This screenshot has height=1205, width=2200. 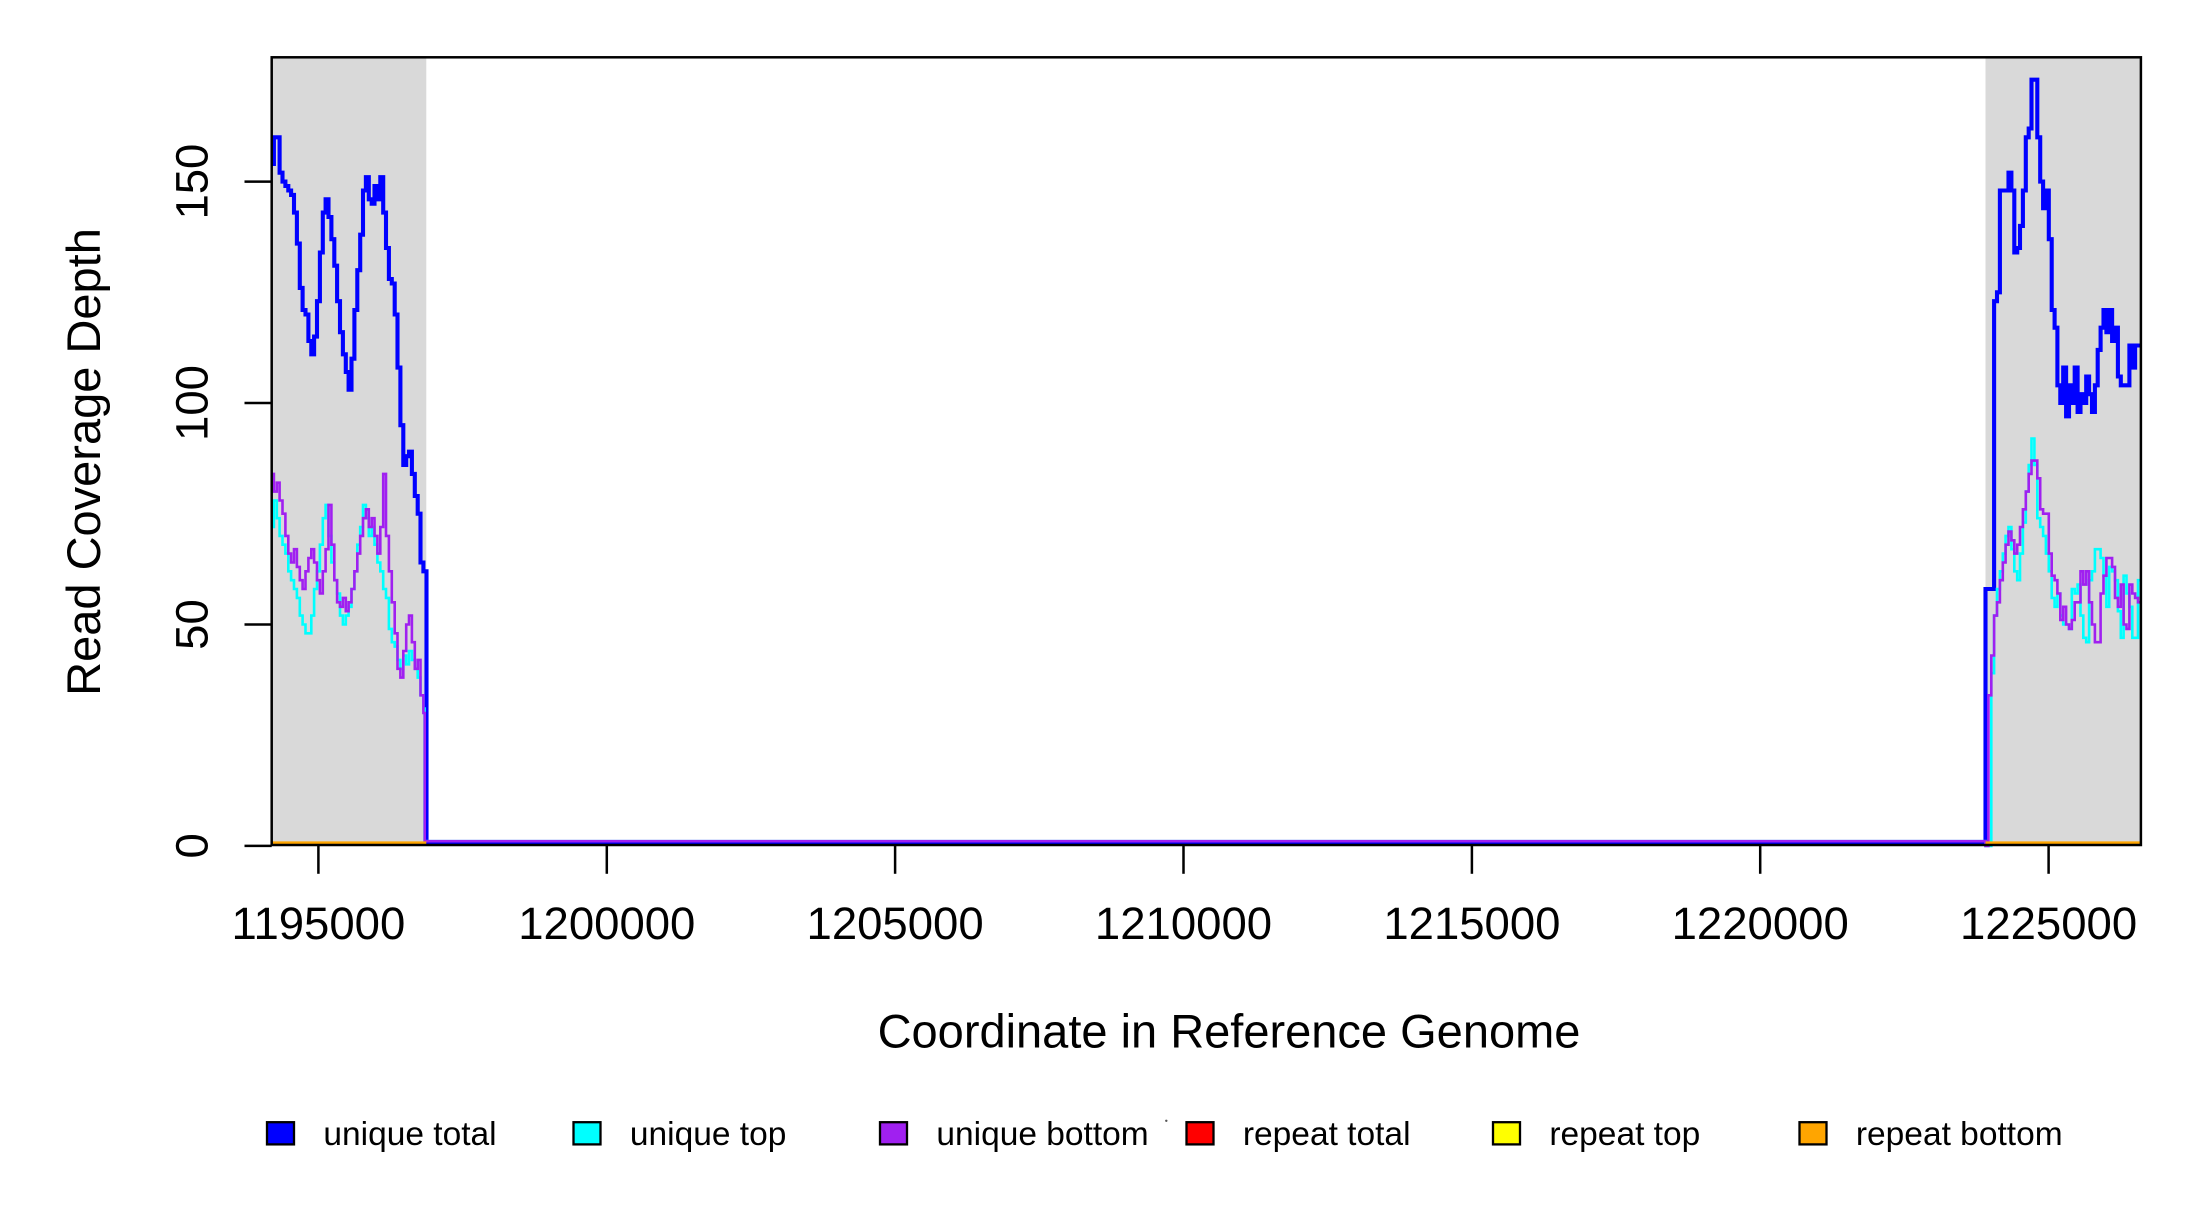 What do you see at coordinates (83, 462) in the screenshot?
I see `svg-text: Read Coverage Depth` at bounding box center [83, 462].